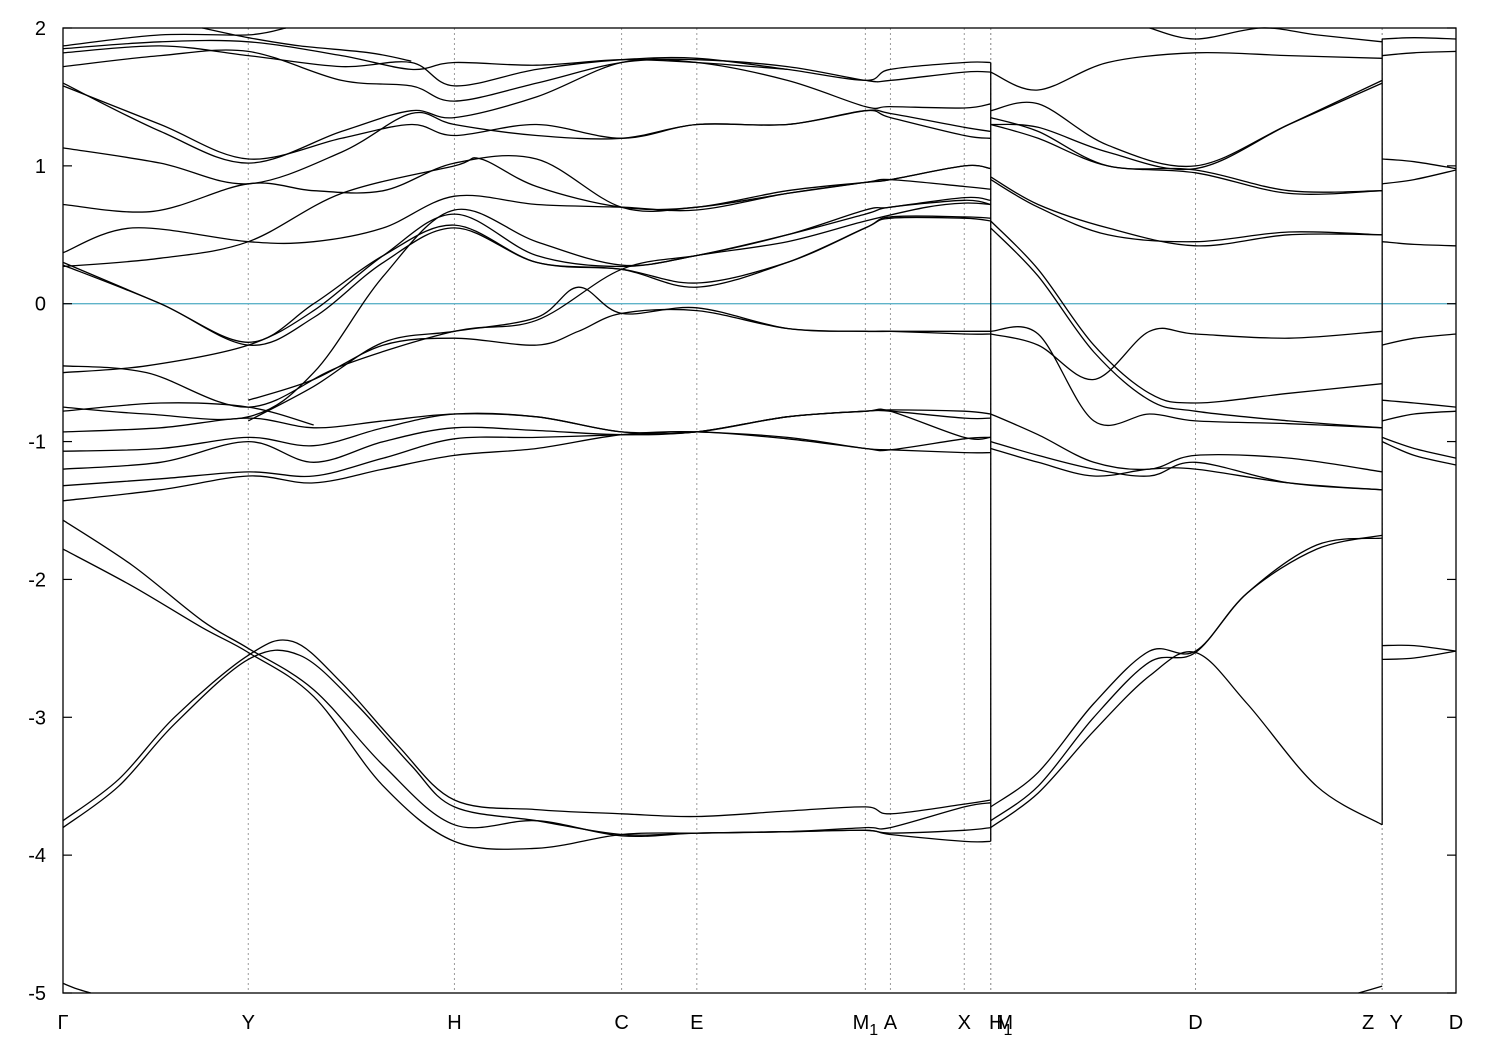 The width and height of the screenshot is (1500, 1050). Describe the element at coordinates (37, 443) in the screenshot. I see `y-tick-label-3: -1` at that location.